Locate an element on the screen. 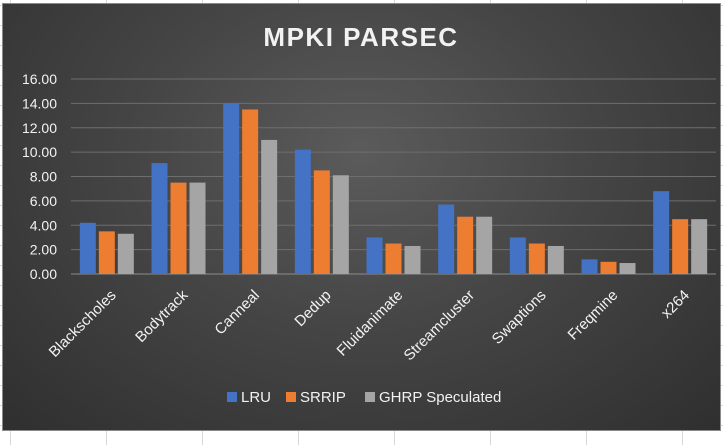 Image resolution: width=723 pixels, height=445 pixels. x-tick-label: Canneal is located at coordinates (237, 313).